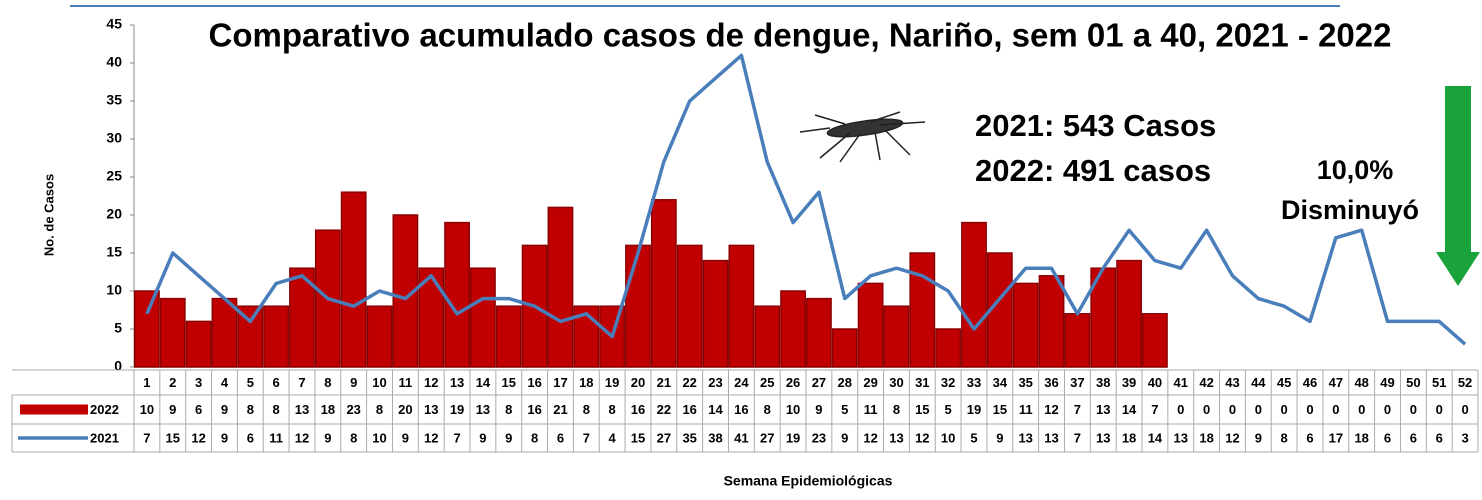 Image resolution: width=1482 pixels, height=500 pixels. What do you see at coordinates (1413, 382) in the screenshot?
I see `x-tick-label: 50` at bounding box center [1413, 382].